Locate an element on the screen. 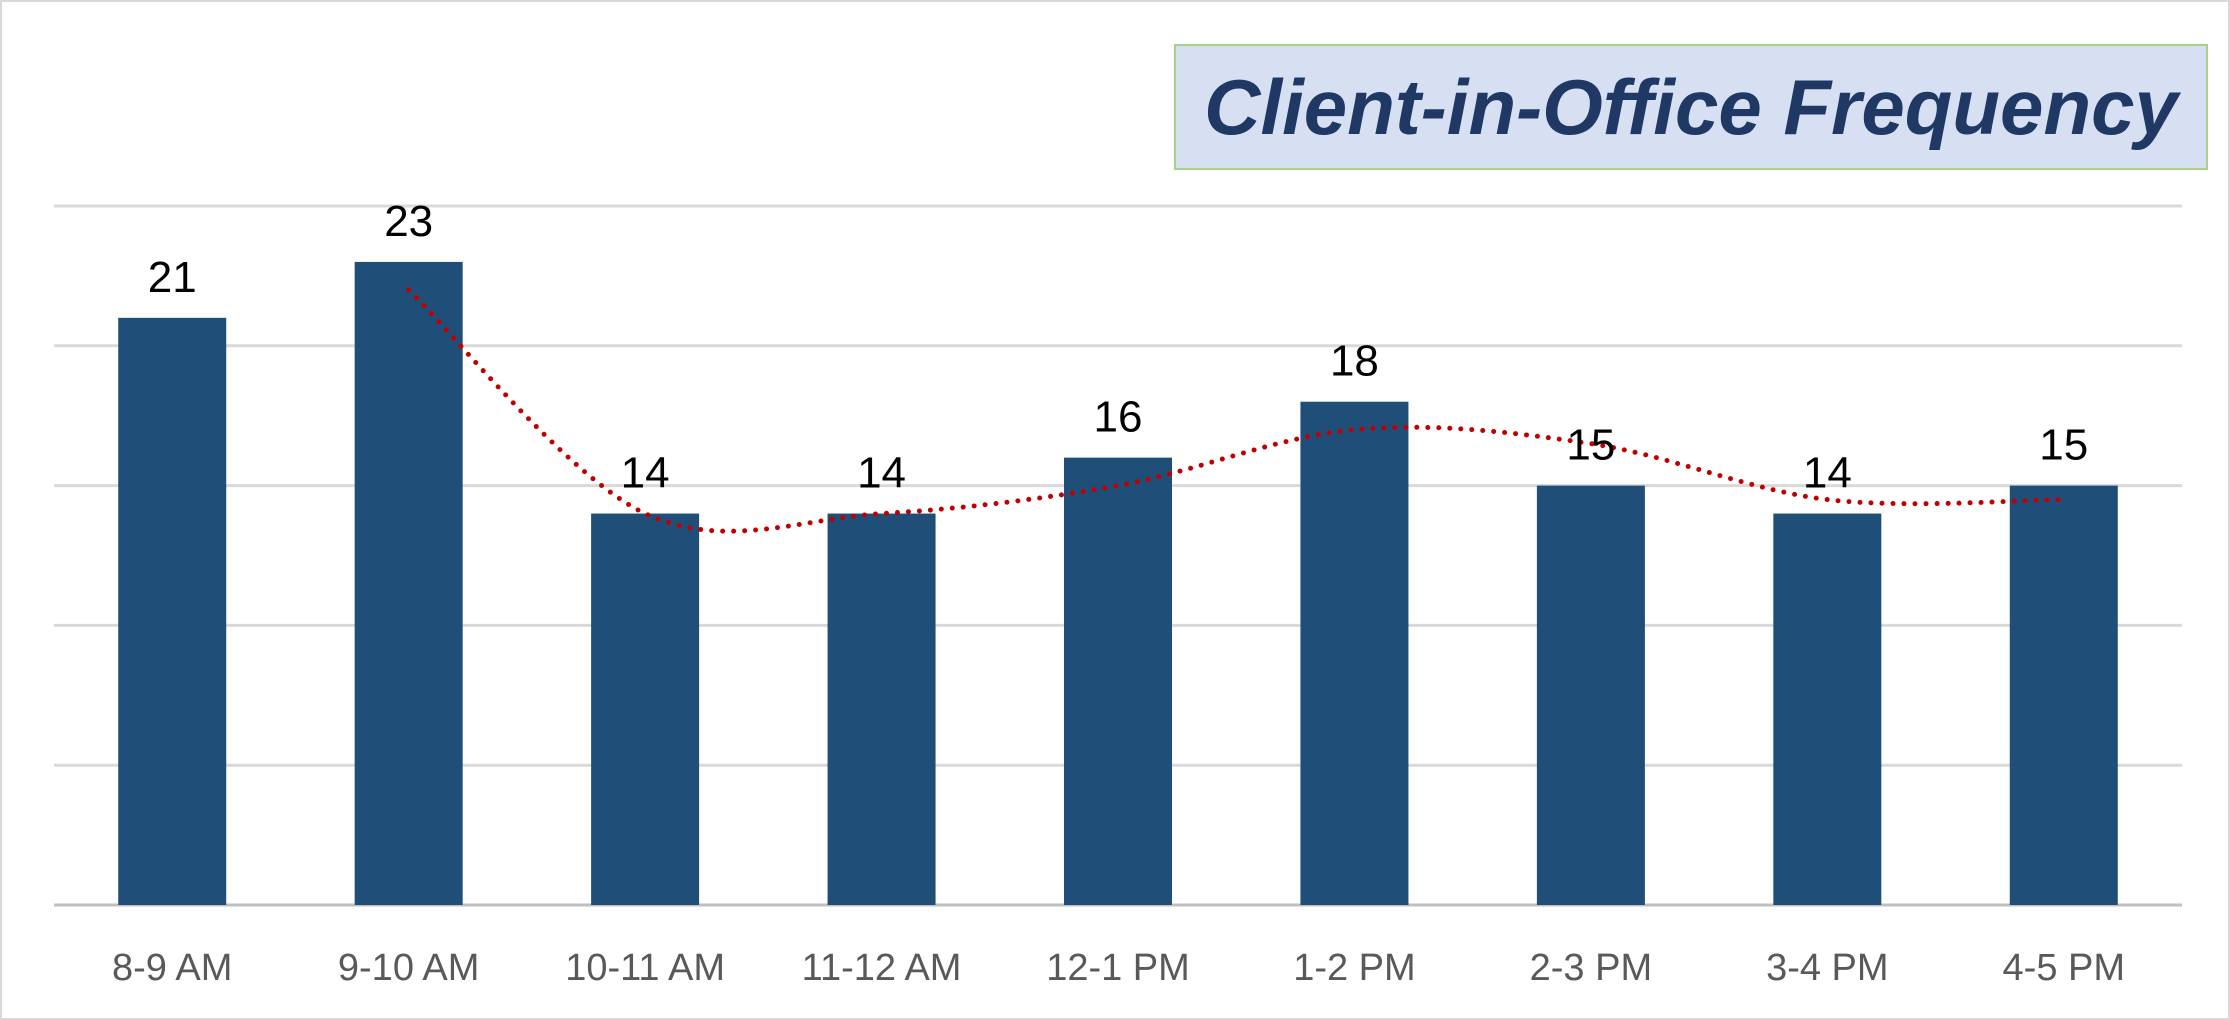  chart-title-box: Client-in-Office Frequency is located at coordinates (1691, 107).